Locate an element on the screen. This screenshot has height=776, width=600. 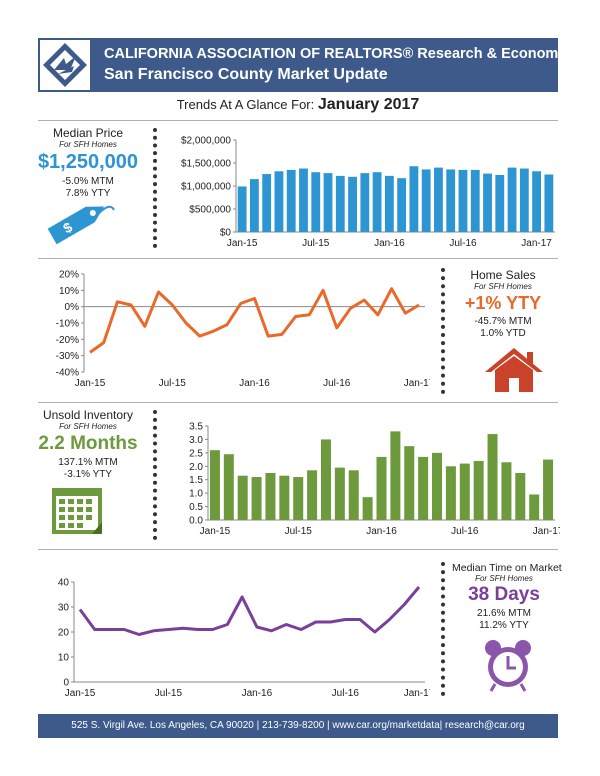
trend-prefix: Trends At A Glance For: is located at coordinates (245, 104).